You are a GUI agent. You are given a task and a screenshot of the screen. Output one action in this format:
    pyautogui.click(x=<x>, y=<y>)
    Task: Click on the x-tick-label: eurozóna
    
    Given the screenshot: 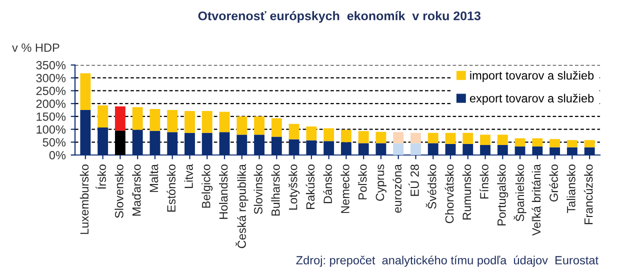 What is the action you would take?
    pyautogui.click(x=397, y=188)
    